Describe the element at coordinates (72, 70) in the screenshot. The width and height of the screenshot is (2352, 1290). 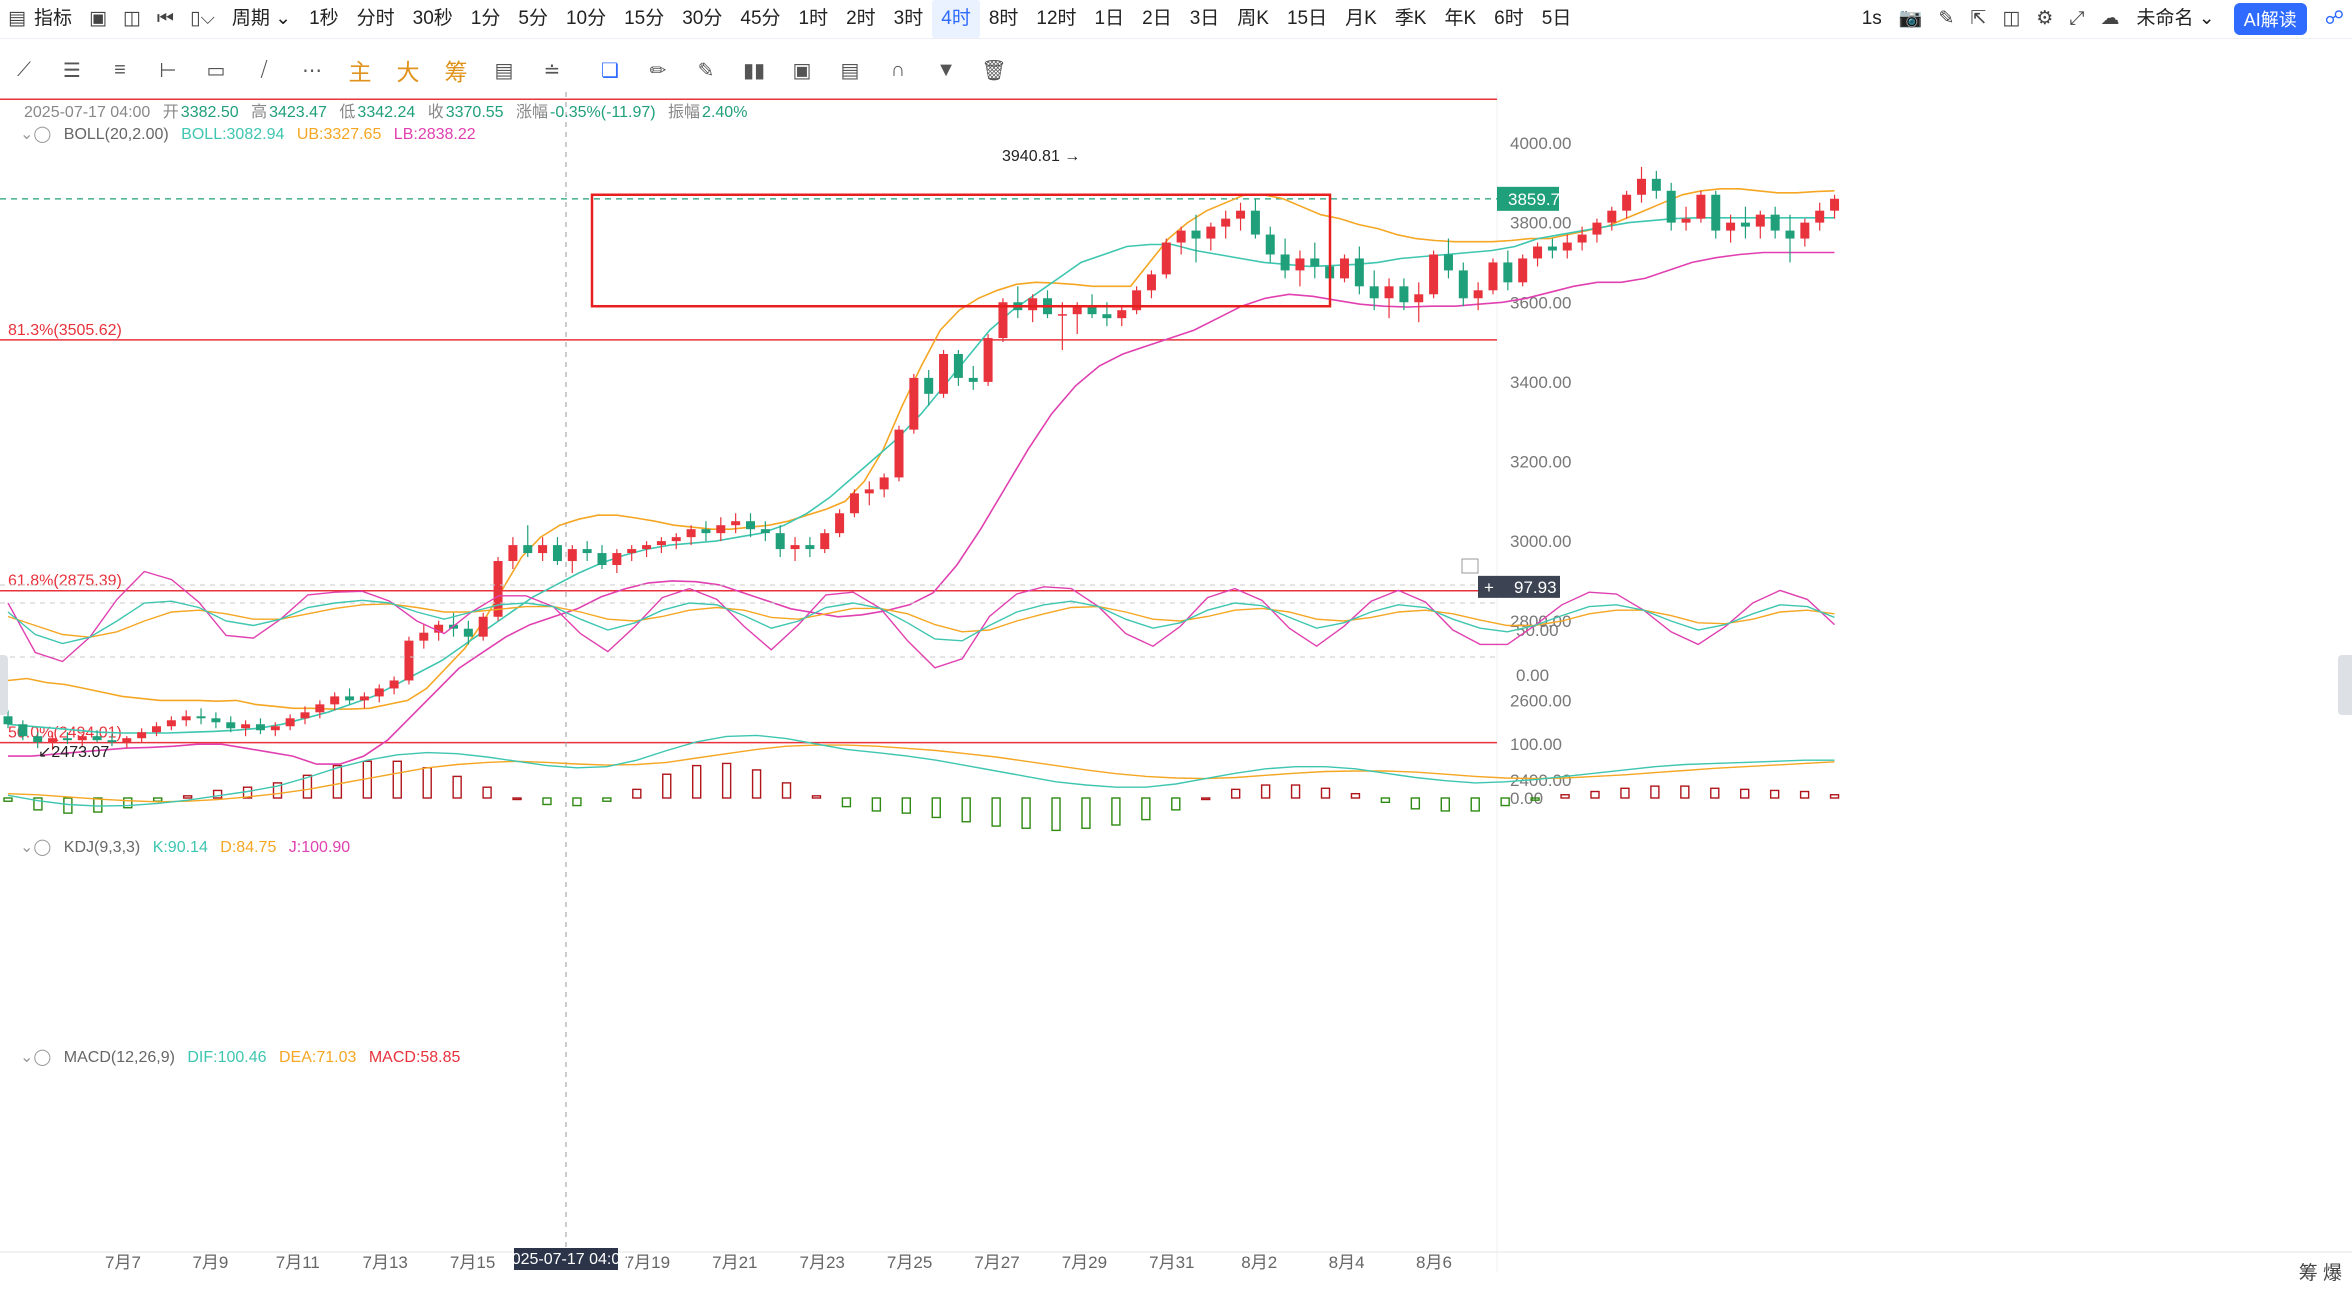
I see `parallel-lines-icon: ☰` at that location.